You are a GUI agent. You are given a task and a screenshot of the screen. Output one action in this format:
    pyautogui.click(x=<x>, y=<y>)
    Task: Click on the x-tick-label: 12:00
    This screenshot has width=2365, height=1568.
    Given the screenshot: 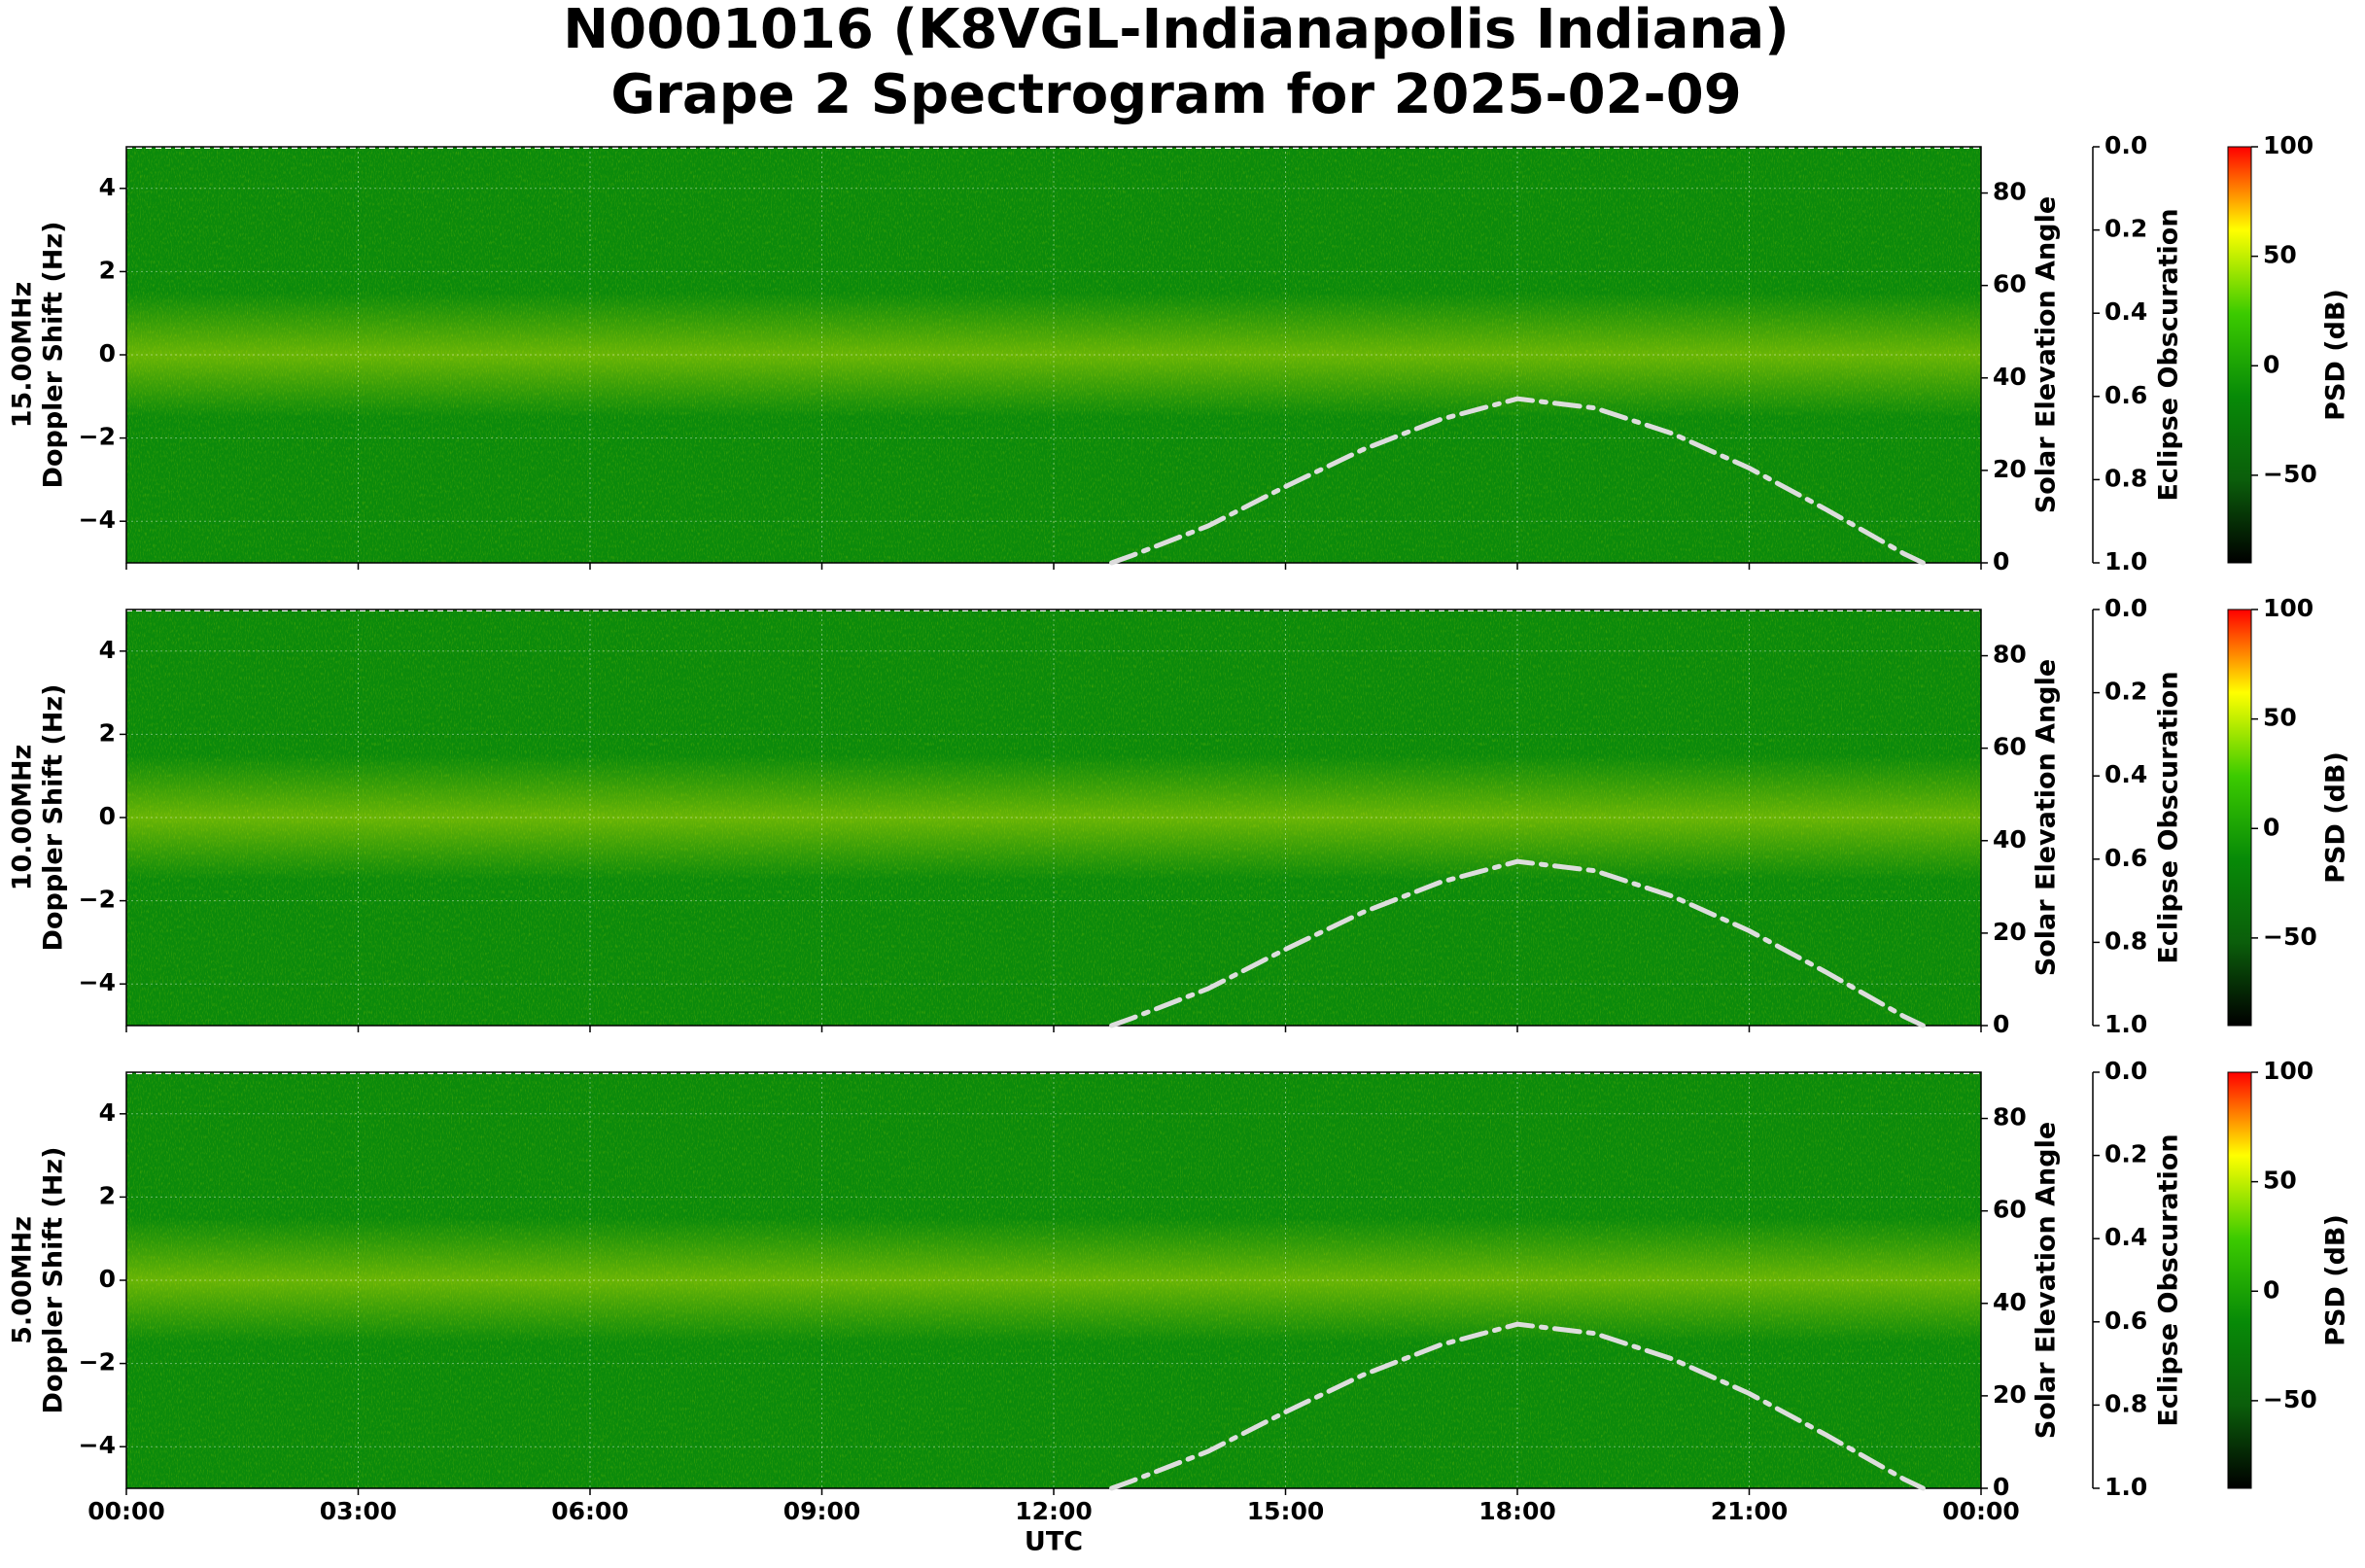 What is the action you would take?
    pyautogui.click(x=1054, y=1511)
    